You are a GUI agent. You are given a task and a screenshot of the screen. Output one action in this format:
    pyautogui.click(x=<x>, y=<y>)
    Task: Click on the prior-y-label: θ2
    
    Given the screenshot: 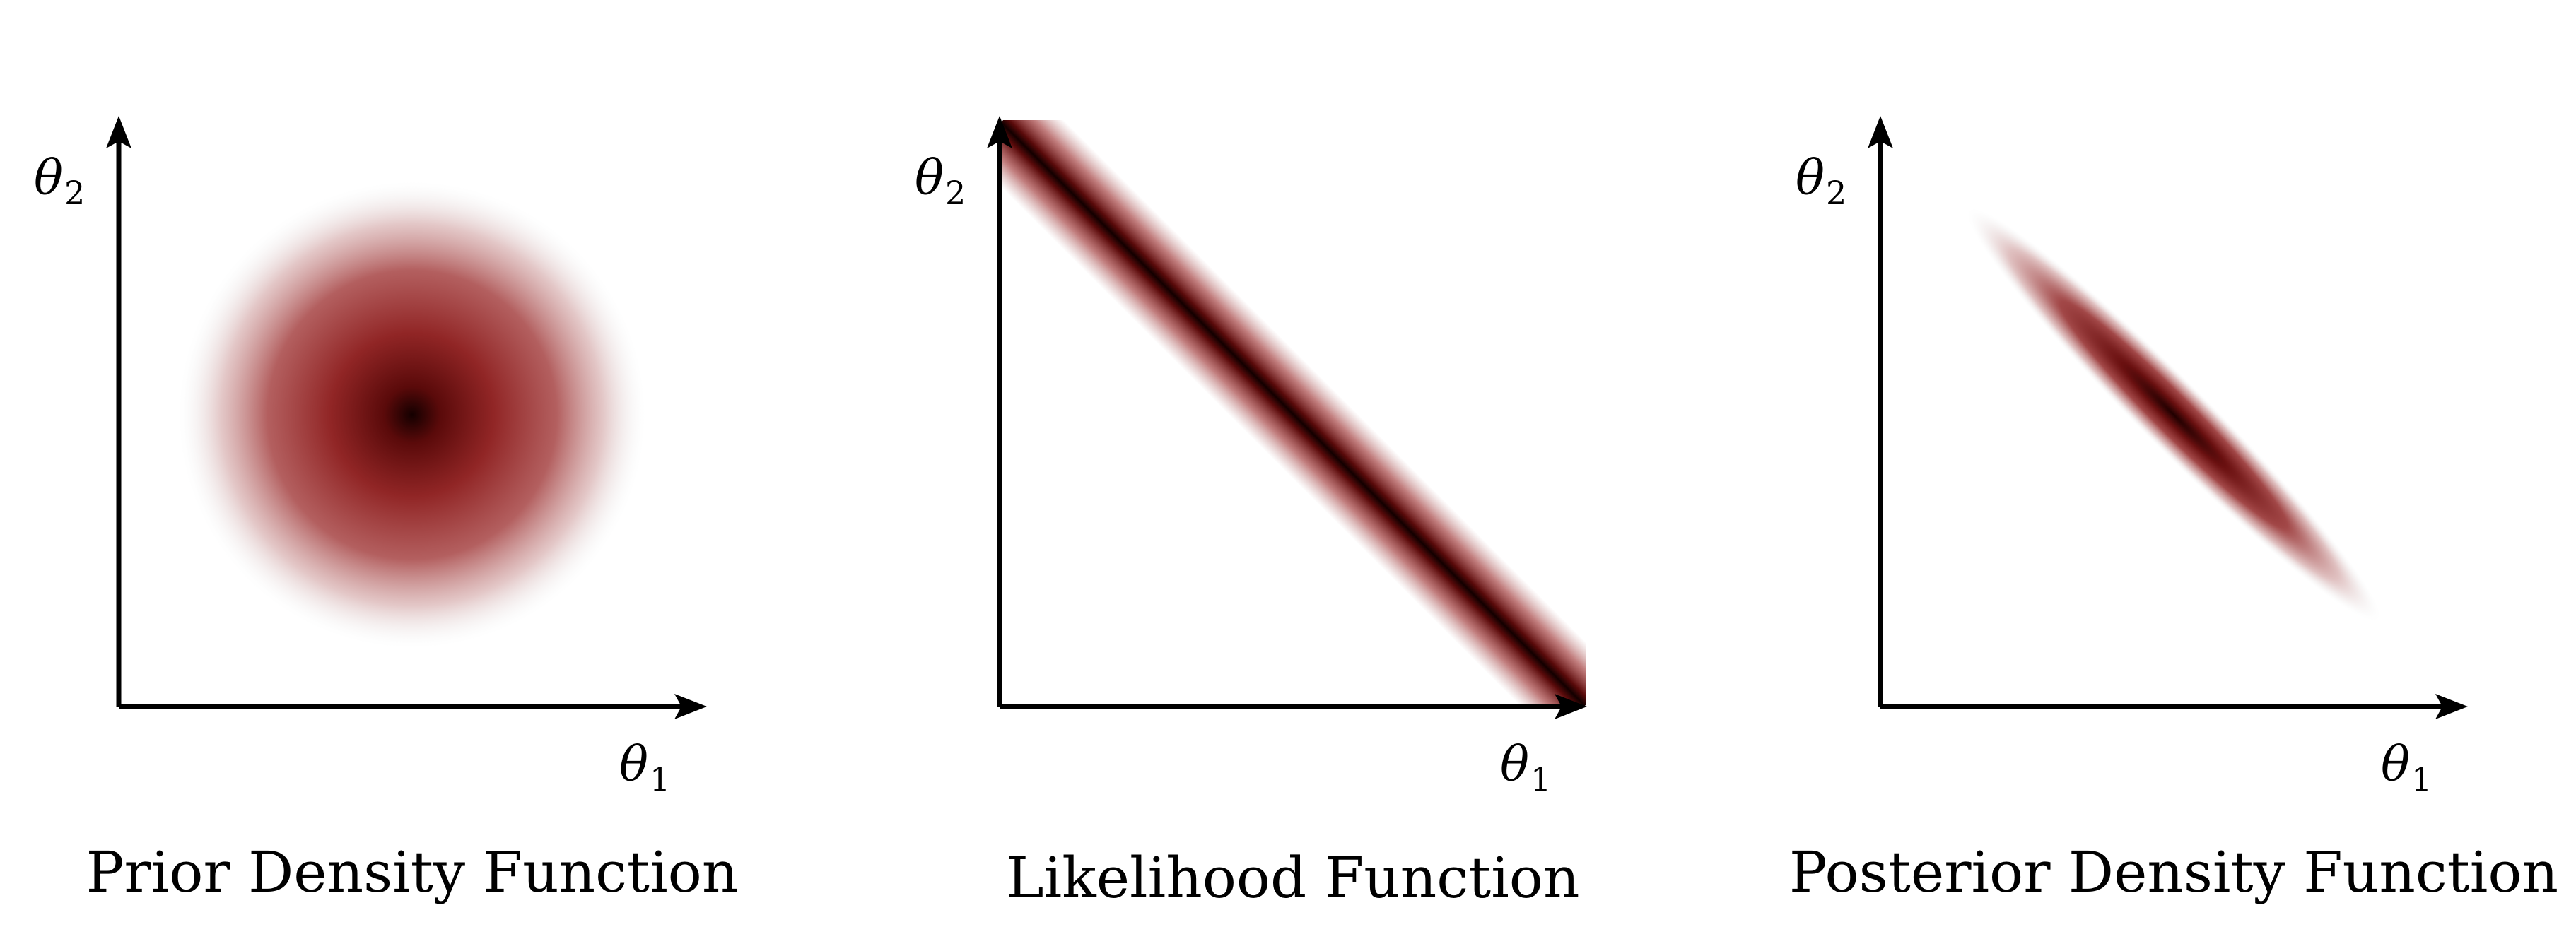 What is the action you would take?
    pyautogui.click(x=59, y=181)
    